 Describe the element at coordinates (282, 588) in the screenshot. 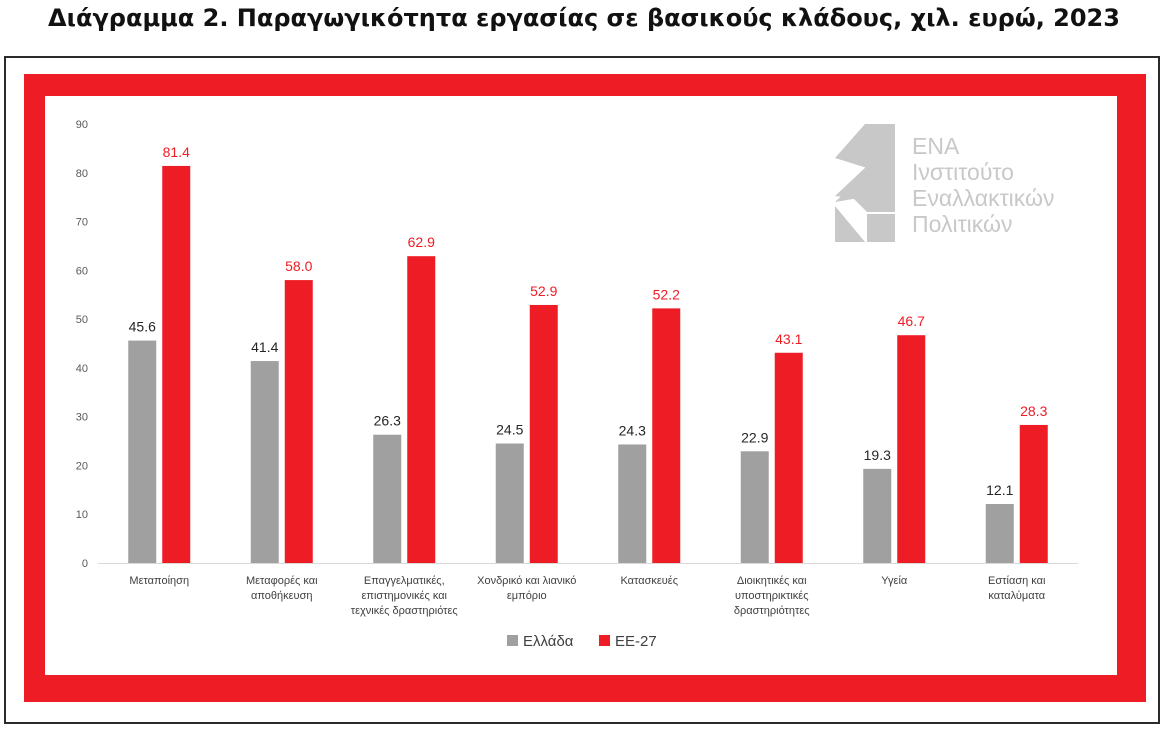

I see `category-label: Μεταφορές και αποθήκευση` at that location.